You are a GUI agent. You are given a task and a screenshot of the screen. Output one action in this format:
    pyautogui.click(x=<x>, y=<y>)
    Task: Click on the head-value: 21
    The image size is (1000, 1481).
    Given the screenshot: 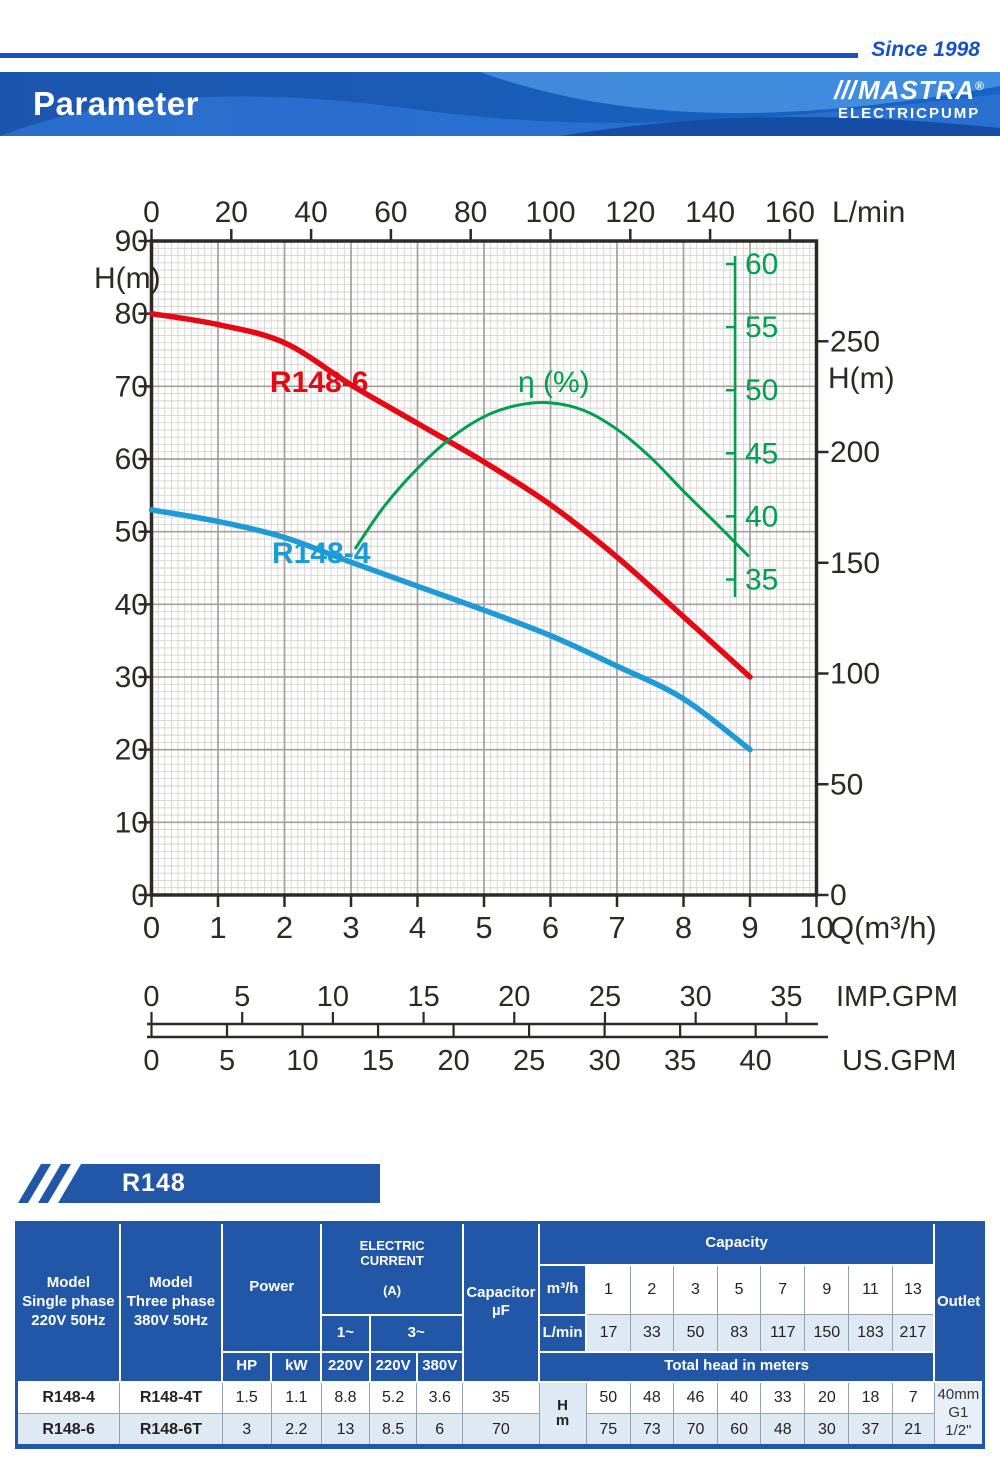 What is the action you would take?
    pyautogui.click(x=913, y=1430)
    